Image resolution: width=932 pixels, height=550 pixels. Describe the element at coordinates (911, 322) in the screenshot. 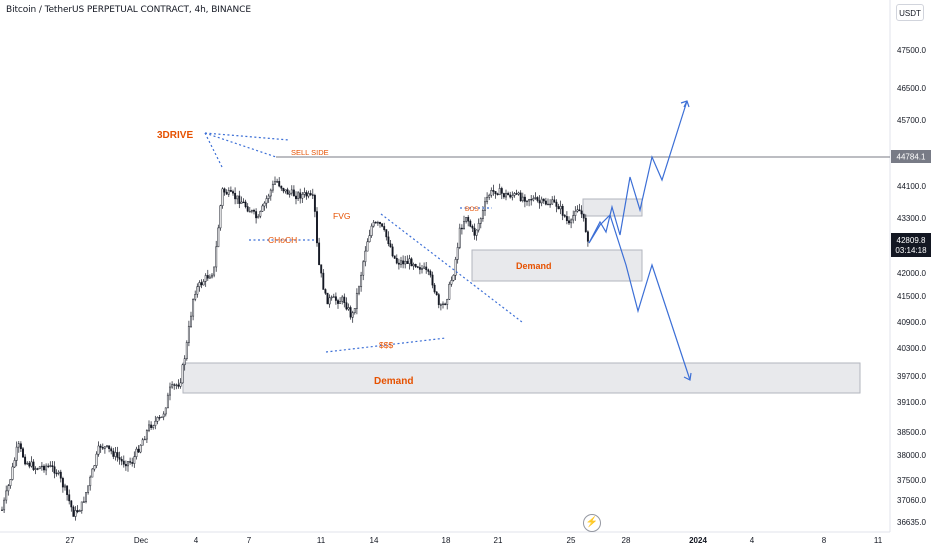

I see `y-tick-label: 40900.0` at that location.